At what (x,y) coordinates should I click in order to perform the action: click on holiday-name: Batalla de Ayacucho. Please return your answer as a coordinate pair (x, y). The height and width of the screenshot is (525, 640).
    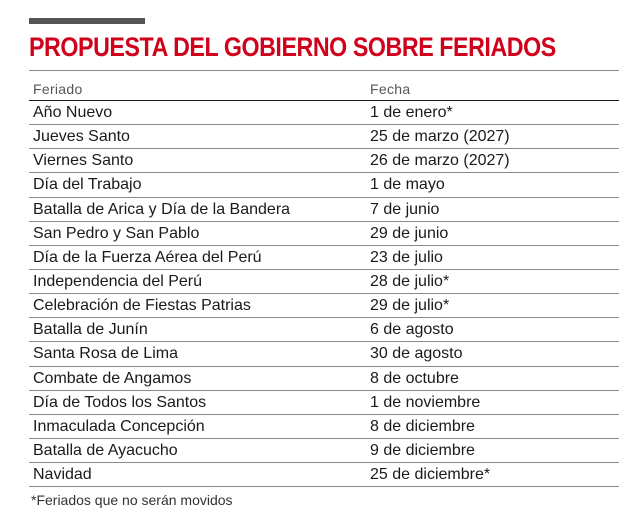
    Looking at the image, I should click on (105, 450).